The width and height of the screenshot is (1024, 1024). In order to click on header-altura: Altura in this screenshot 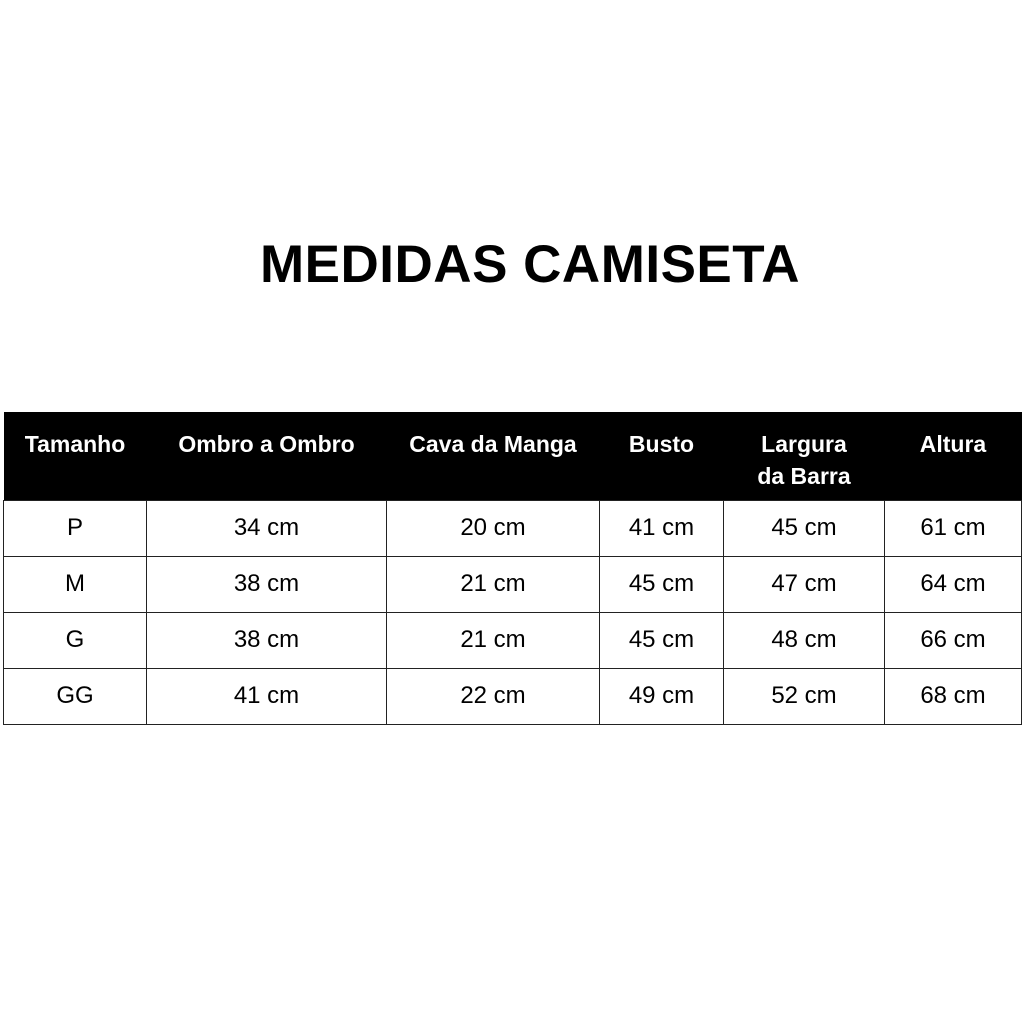, I will do `click(953, 456)`.